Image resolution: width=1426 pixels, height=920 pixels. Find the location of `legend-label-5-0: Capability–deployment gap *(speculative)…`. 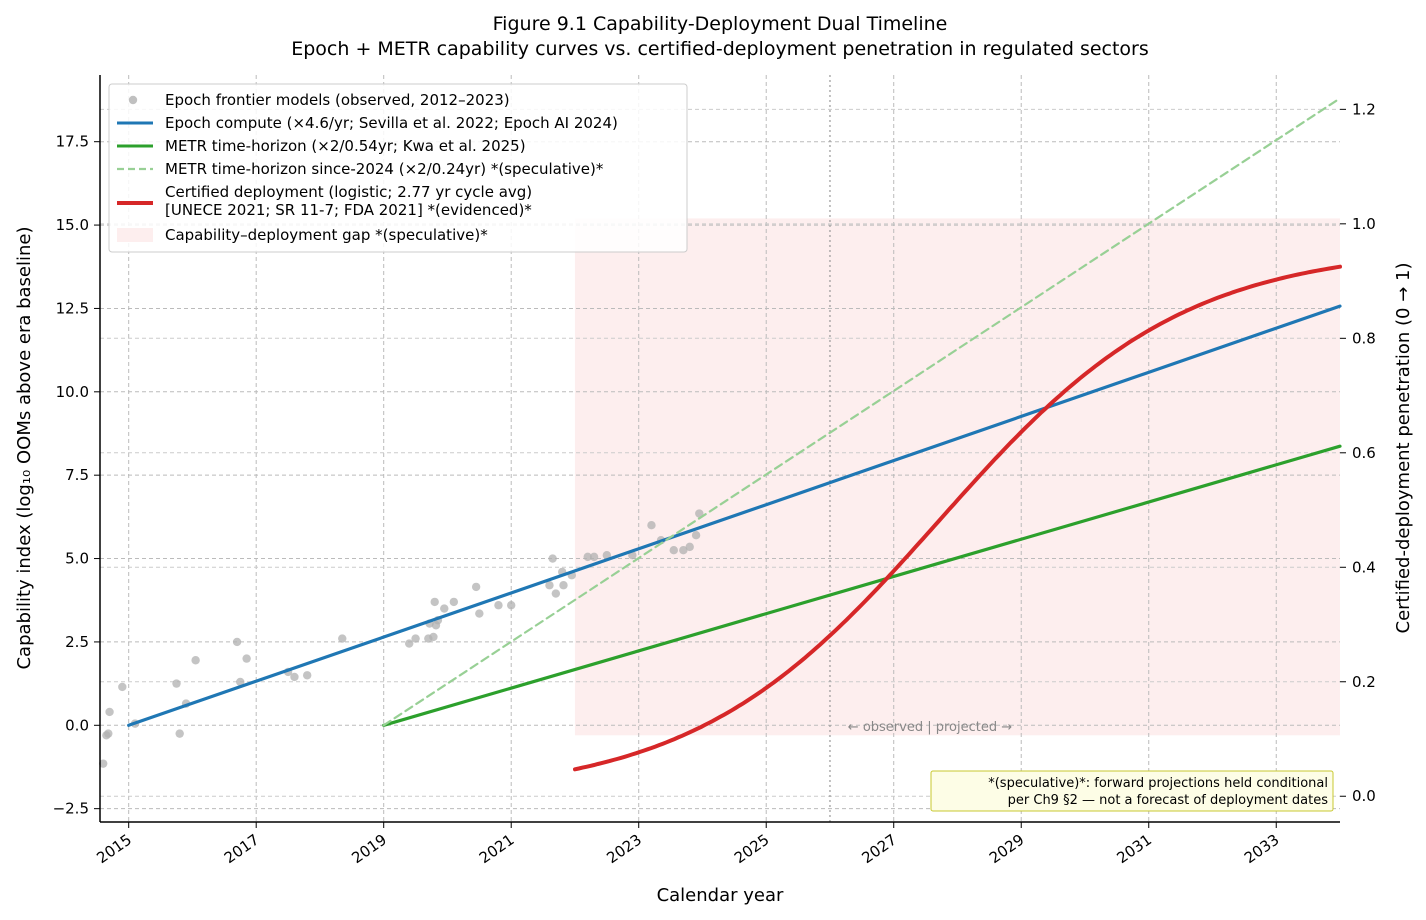

legend-label-5-0: Capability–deployment gap *(speculative)… is located at coordinates (326, 235).